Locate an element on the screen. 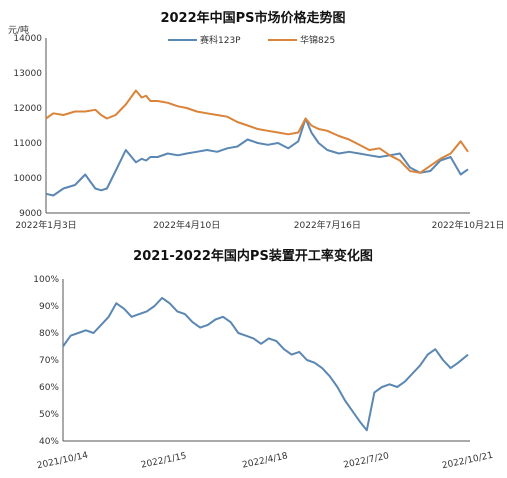  price-chart-title: 2022年中国PS市场价格走势图 is located at coordinates (252, 18).